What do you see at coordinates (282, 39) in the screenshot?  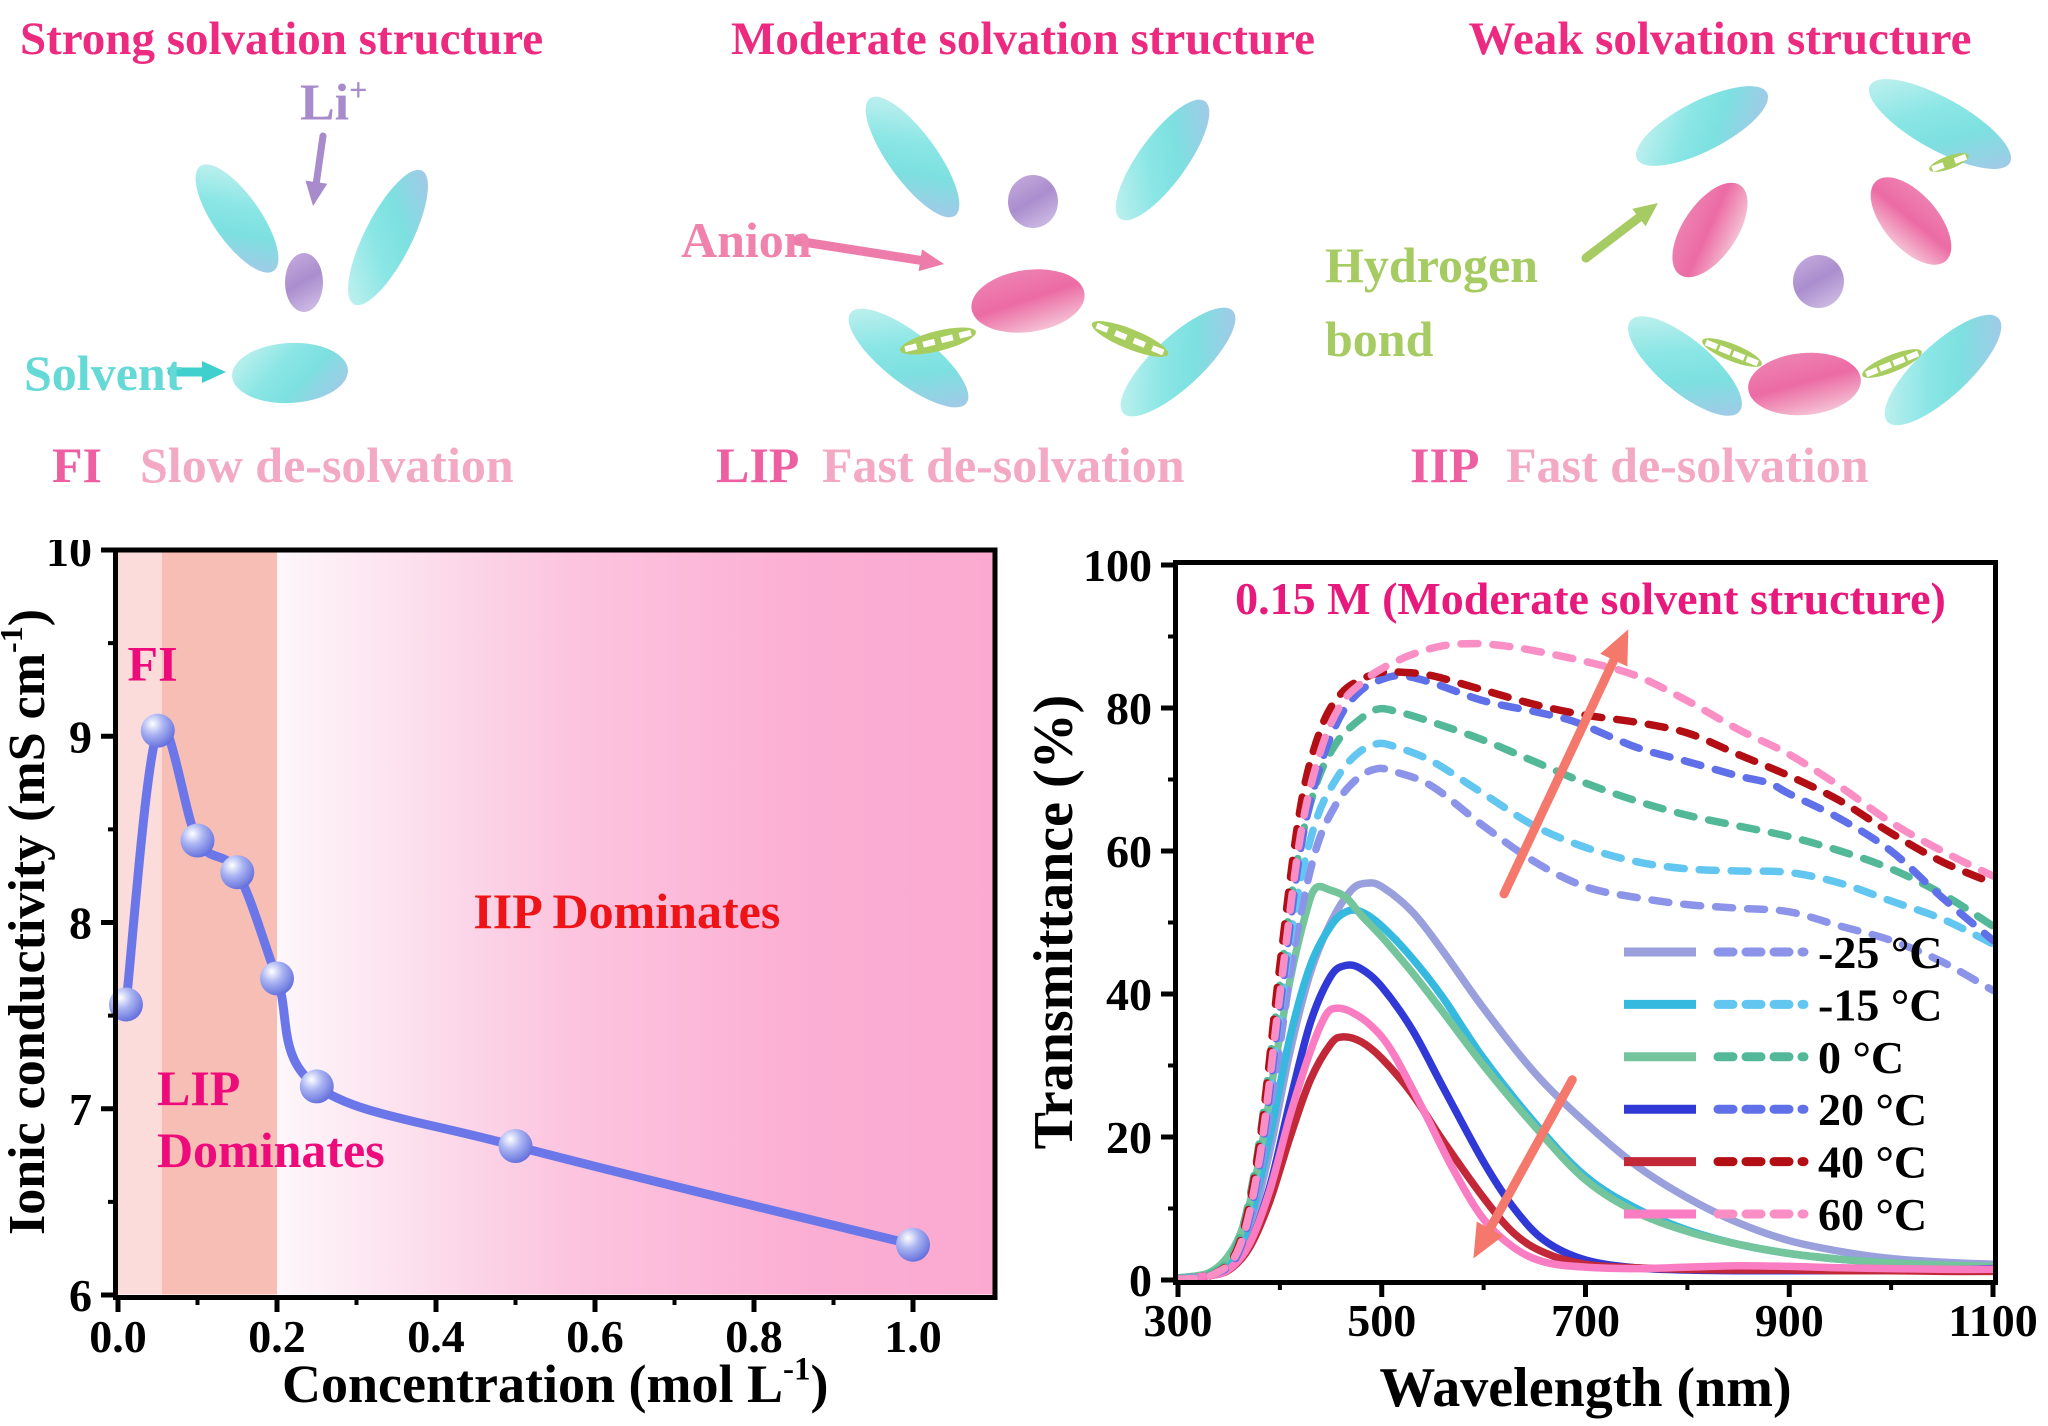 I see `panel-title-strong: Strong solvation structure` at bounding box center [282, 39].